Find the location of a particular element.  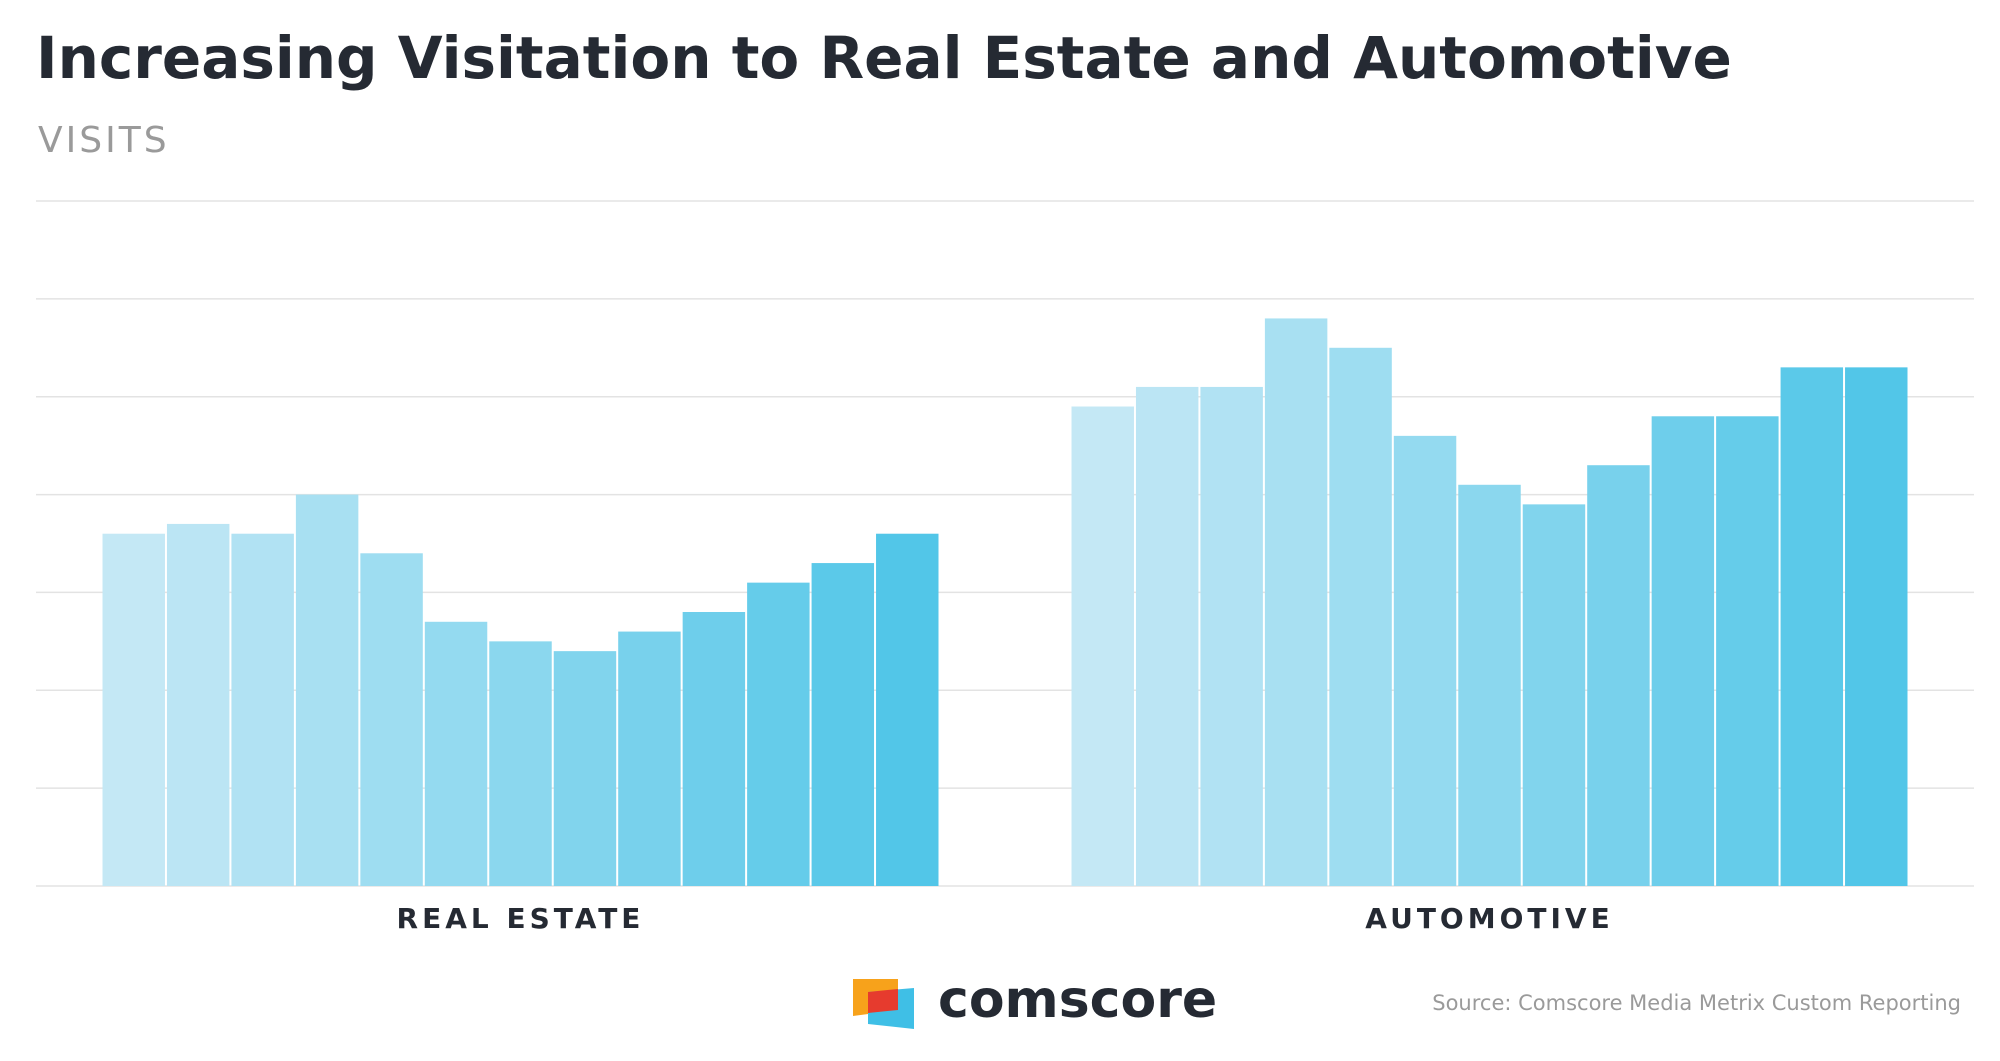

x-tick-label: REAL ESTATE is located at coordinates (521, 918).